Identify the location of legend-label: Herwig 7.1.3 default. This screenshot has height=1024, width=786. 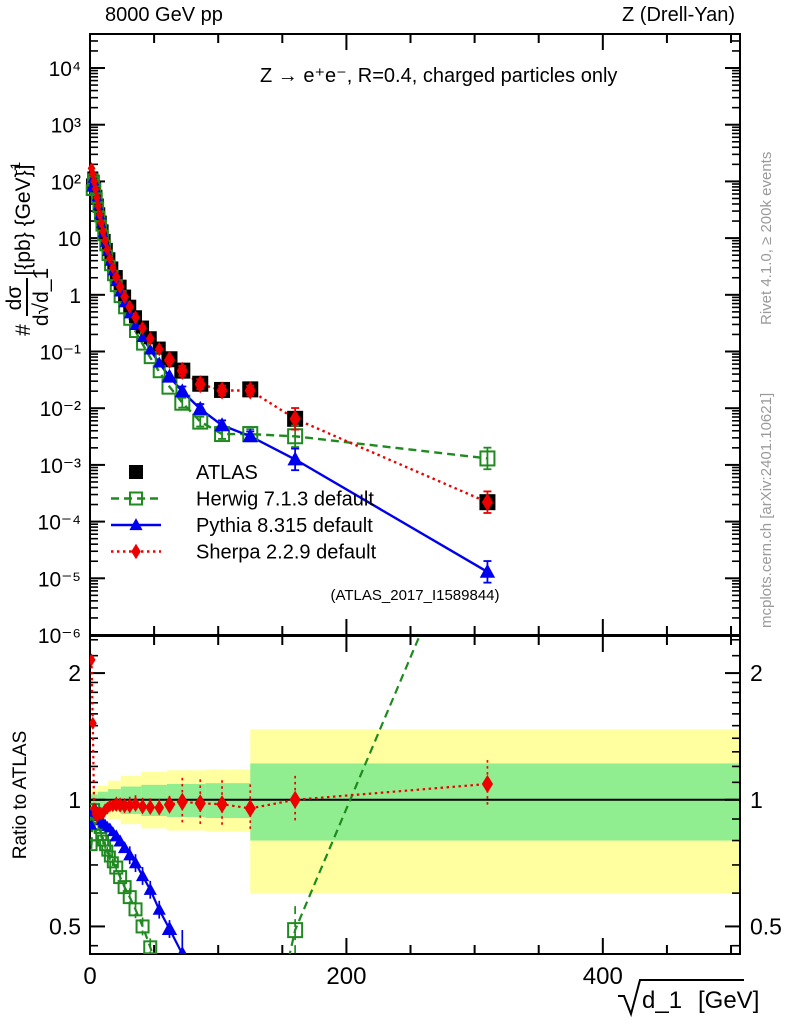
(285, 500).